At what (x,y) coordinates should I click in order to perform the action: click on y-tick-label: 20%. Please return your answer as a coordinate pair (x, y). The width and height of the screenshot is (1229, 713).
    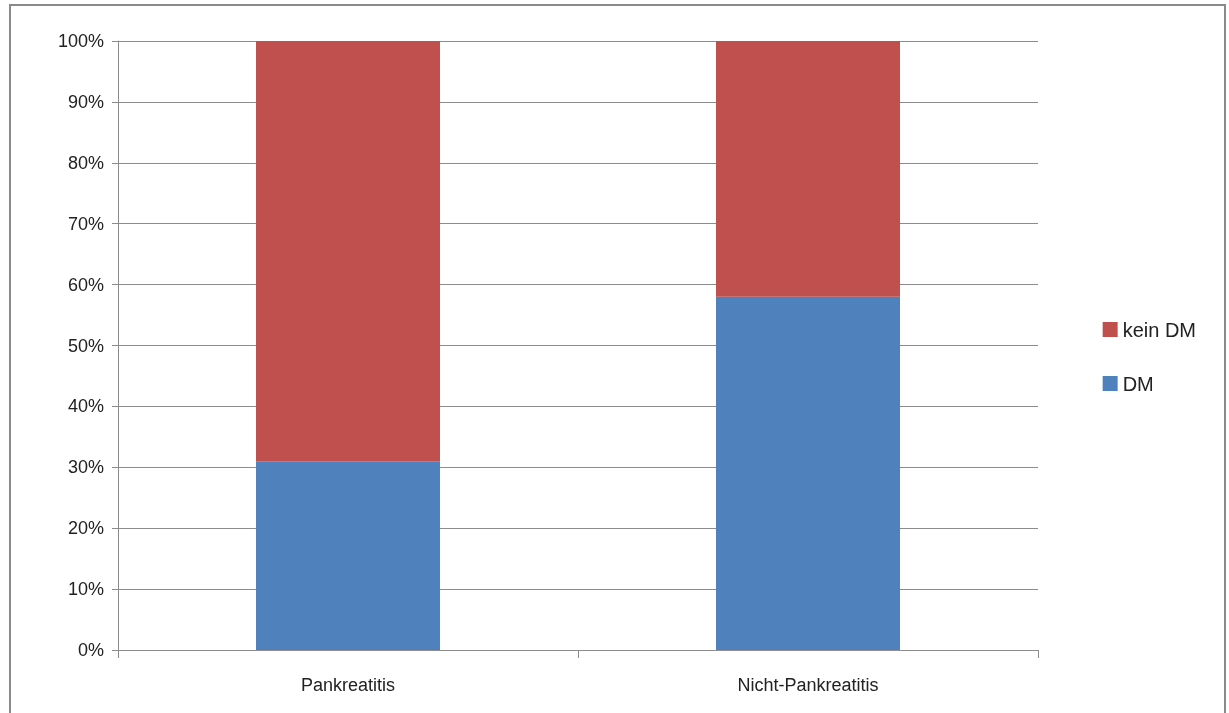
    Looking at the image, I should click on (85, 528).